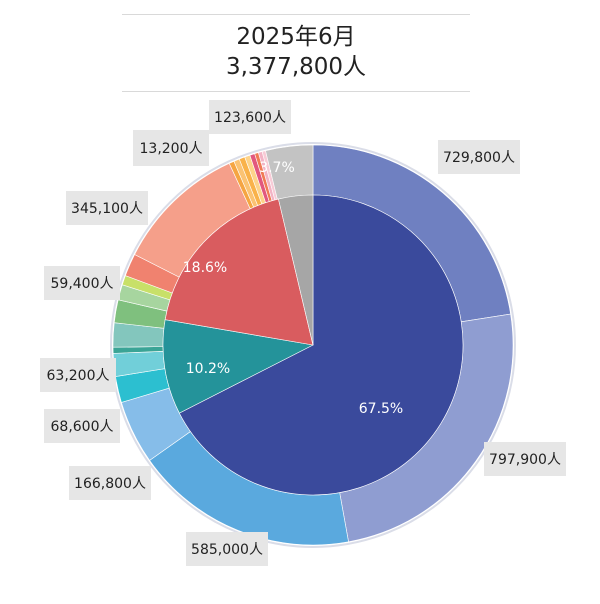 The height and width of the screenshot is (604, 600). I want to click on callout-0: 729,800人, so click(479, 157).